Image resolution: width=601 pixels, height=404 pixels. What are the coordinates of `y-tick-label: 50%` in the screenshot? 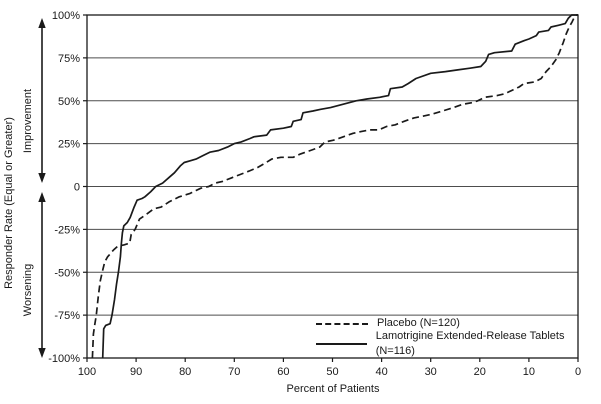 It's located at (69, 102).